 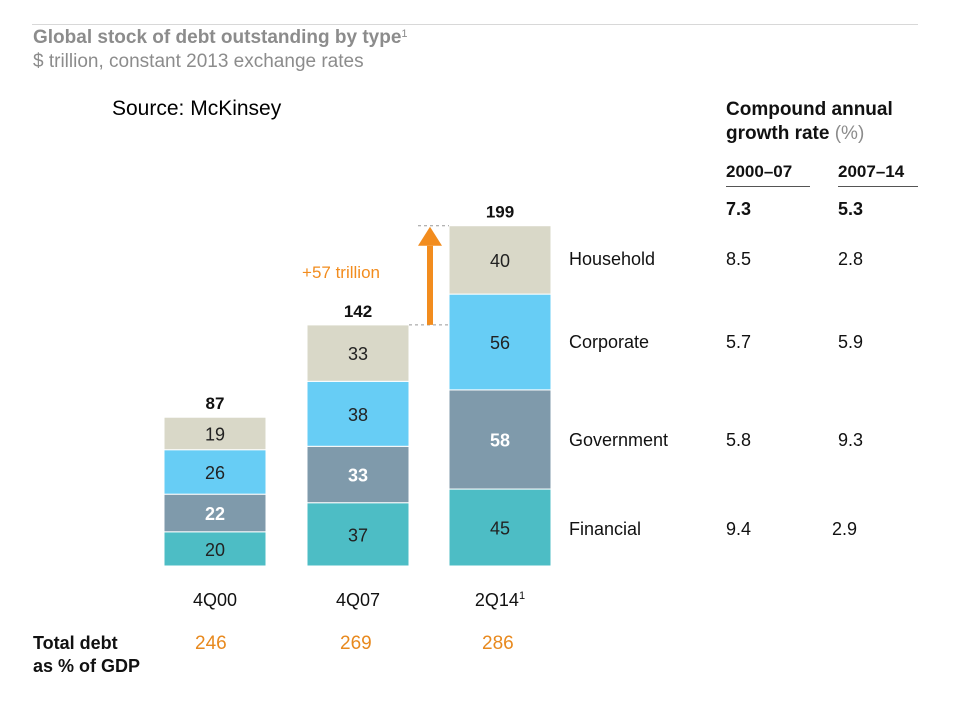 I want to click on growth-unit: (%), so click(x=849, y=133).